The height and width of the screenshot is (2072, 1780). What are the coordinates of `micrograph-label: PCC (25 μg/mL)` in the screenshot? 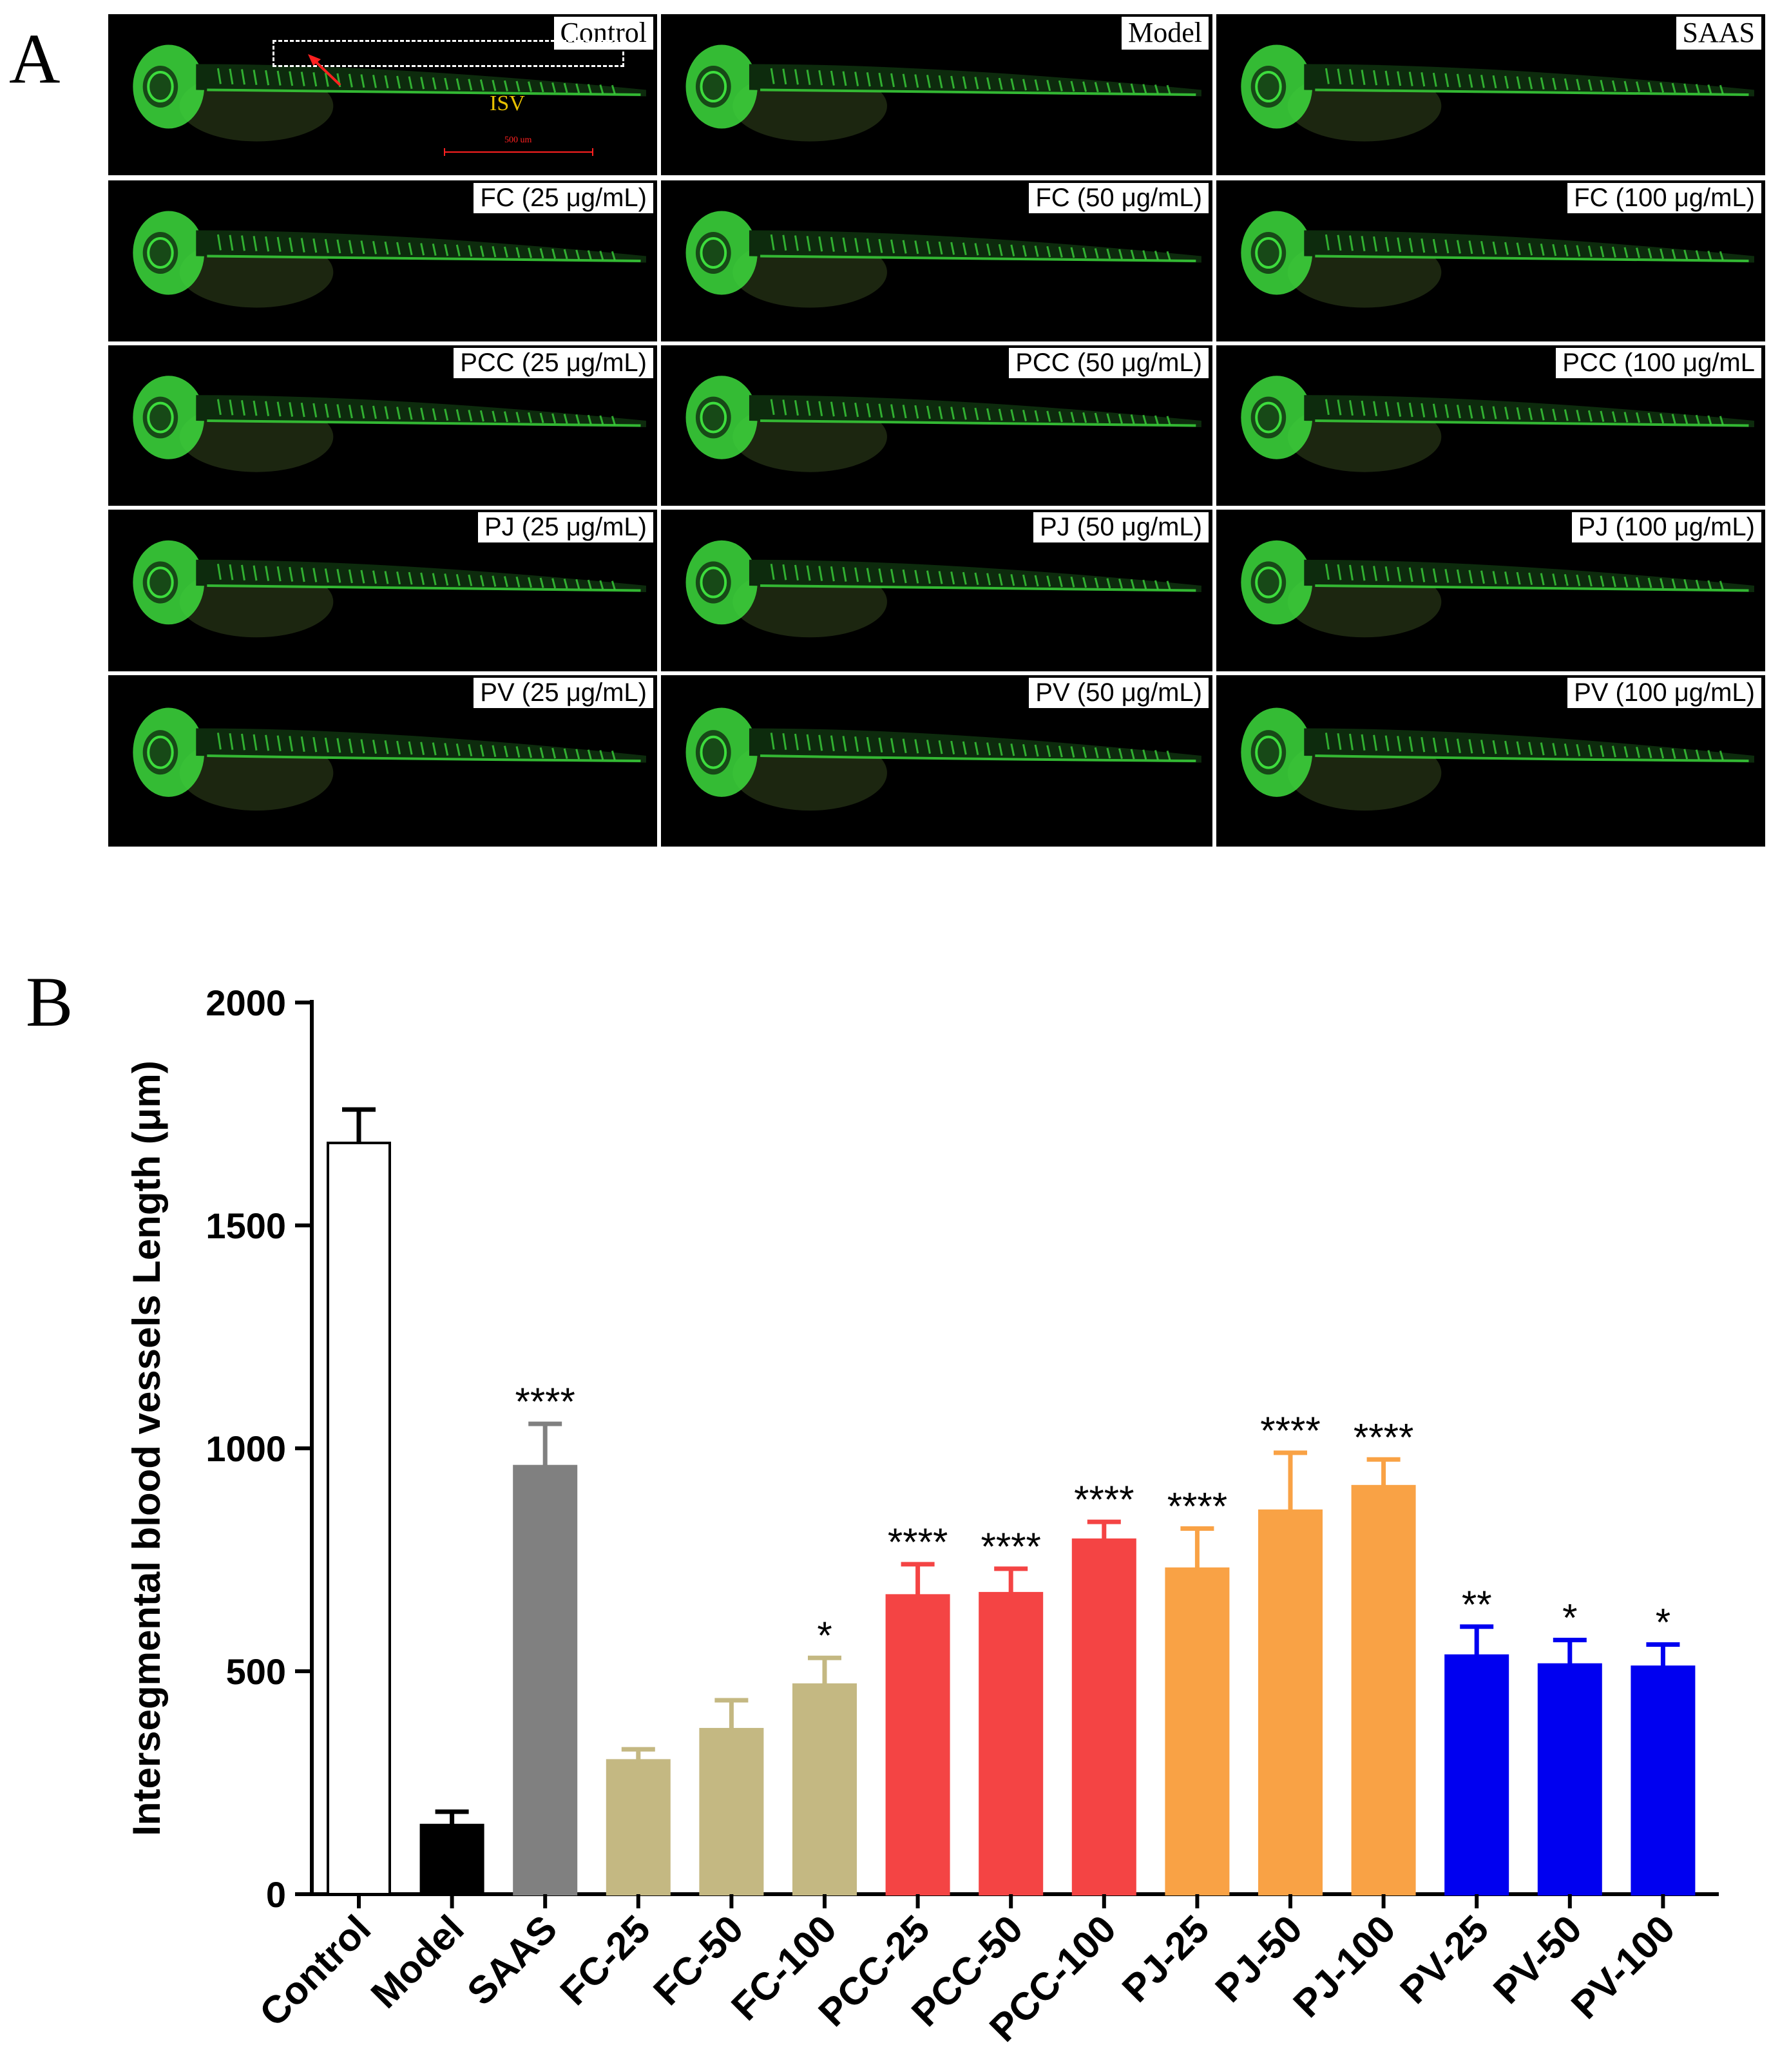 It's located at (553, 363).